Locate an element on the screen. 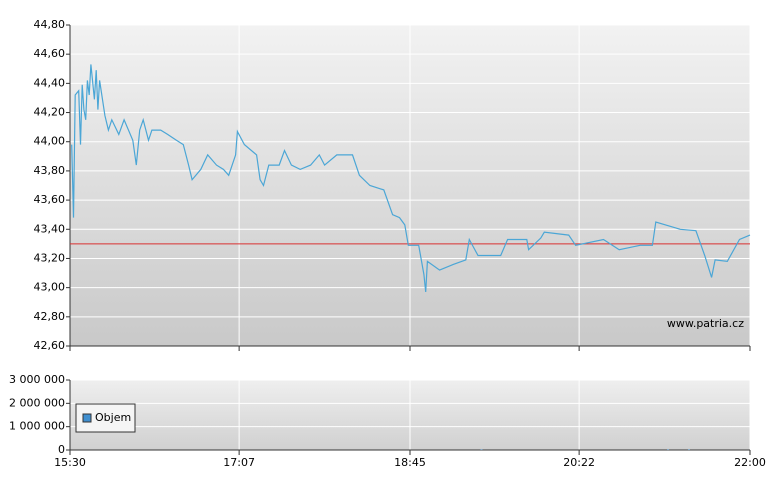 This screenshot has width=780, height=490. watermark: www.patria.cz is located at coordinates (705, 323).